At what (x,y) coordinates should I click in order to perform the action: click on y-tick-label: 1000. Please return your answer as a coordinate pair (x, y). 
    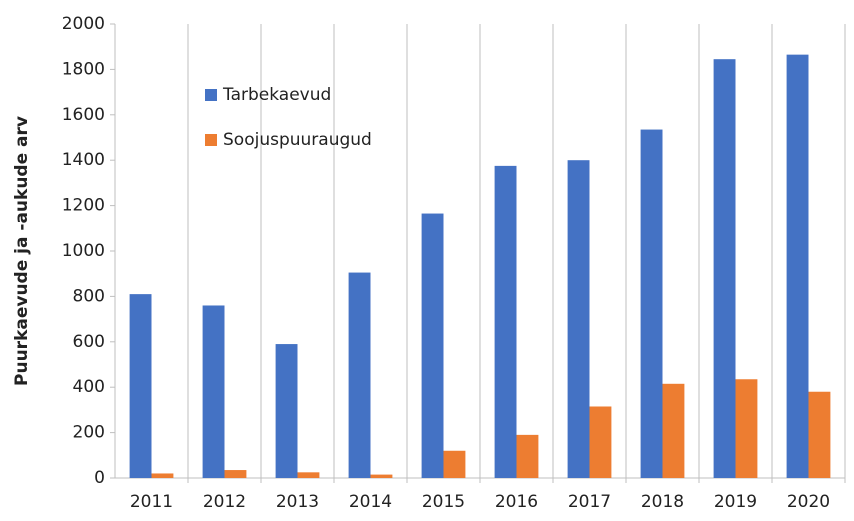
    Looking at the image, I should click on (83, 251).